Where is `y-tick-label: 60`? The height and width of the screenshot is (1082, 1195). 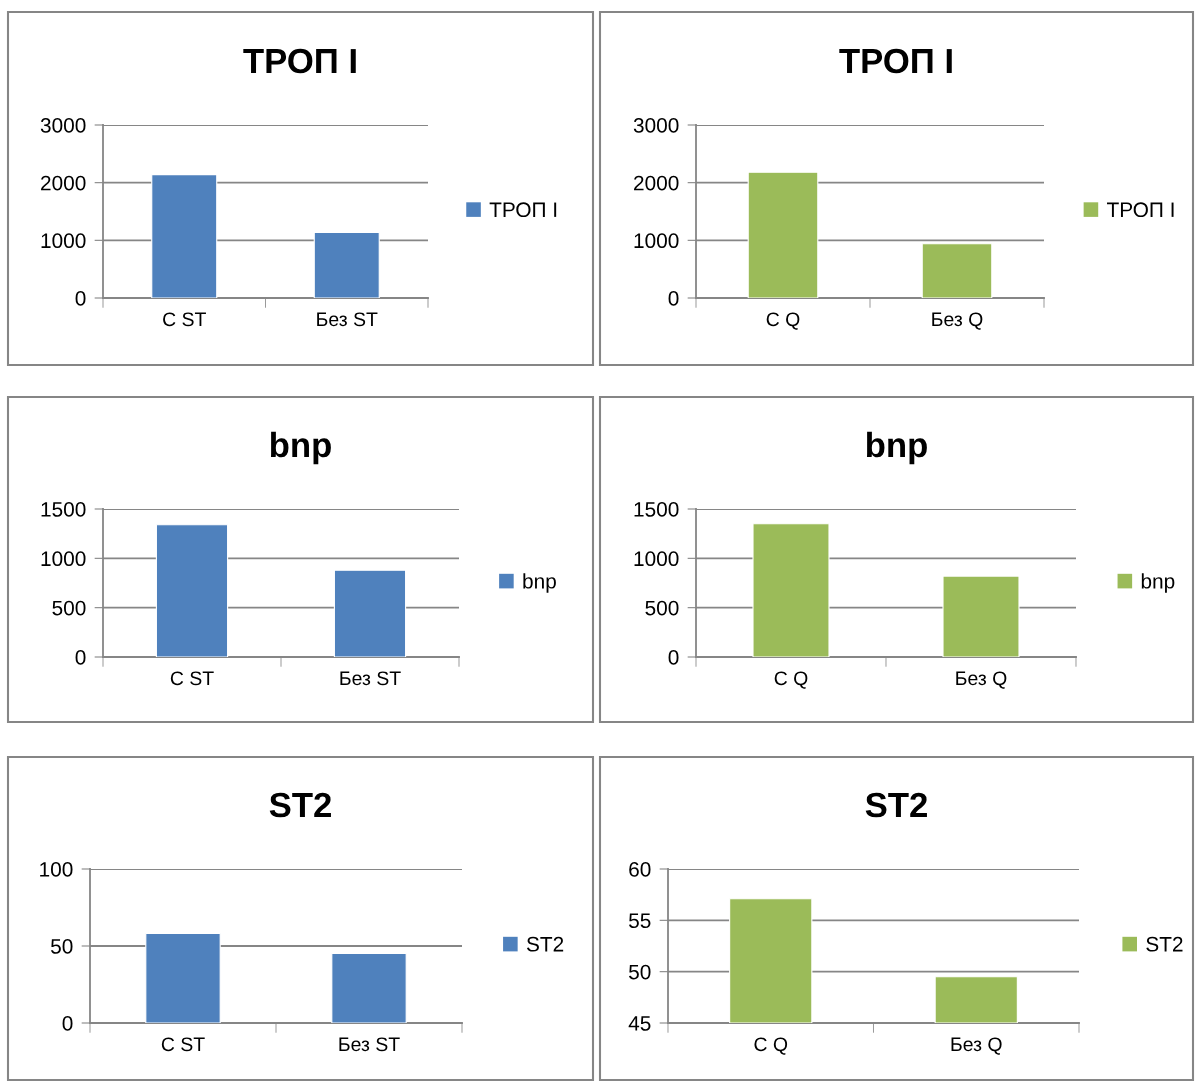 y-tick-label: 60 is located at coordinates (640, 869).